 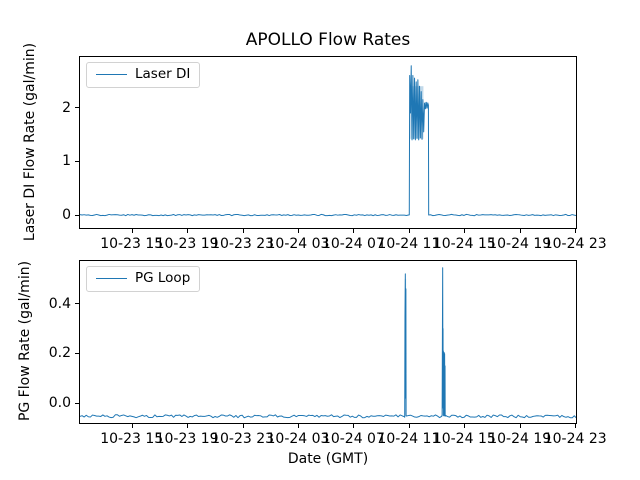 I want to click on y-tick-label: 0.0, so click(x=59, y=403).